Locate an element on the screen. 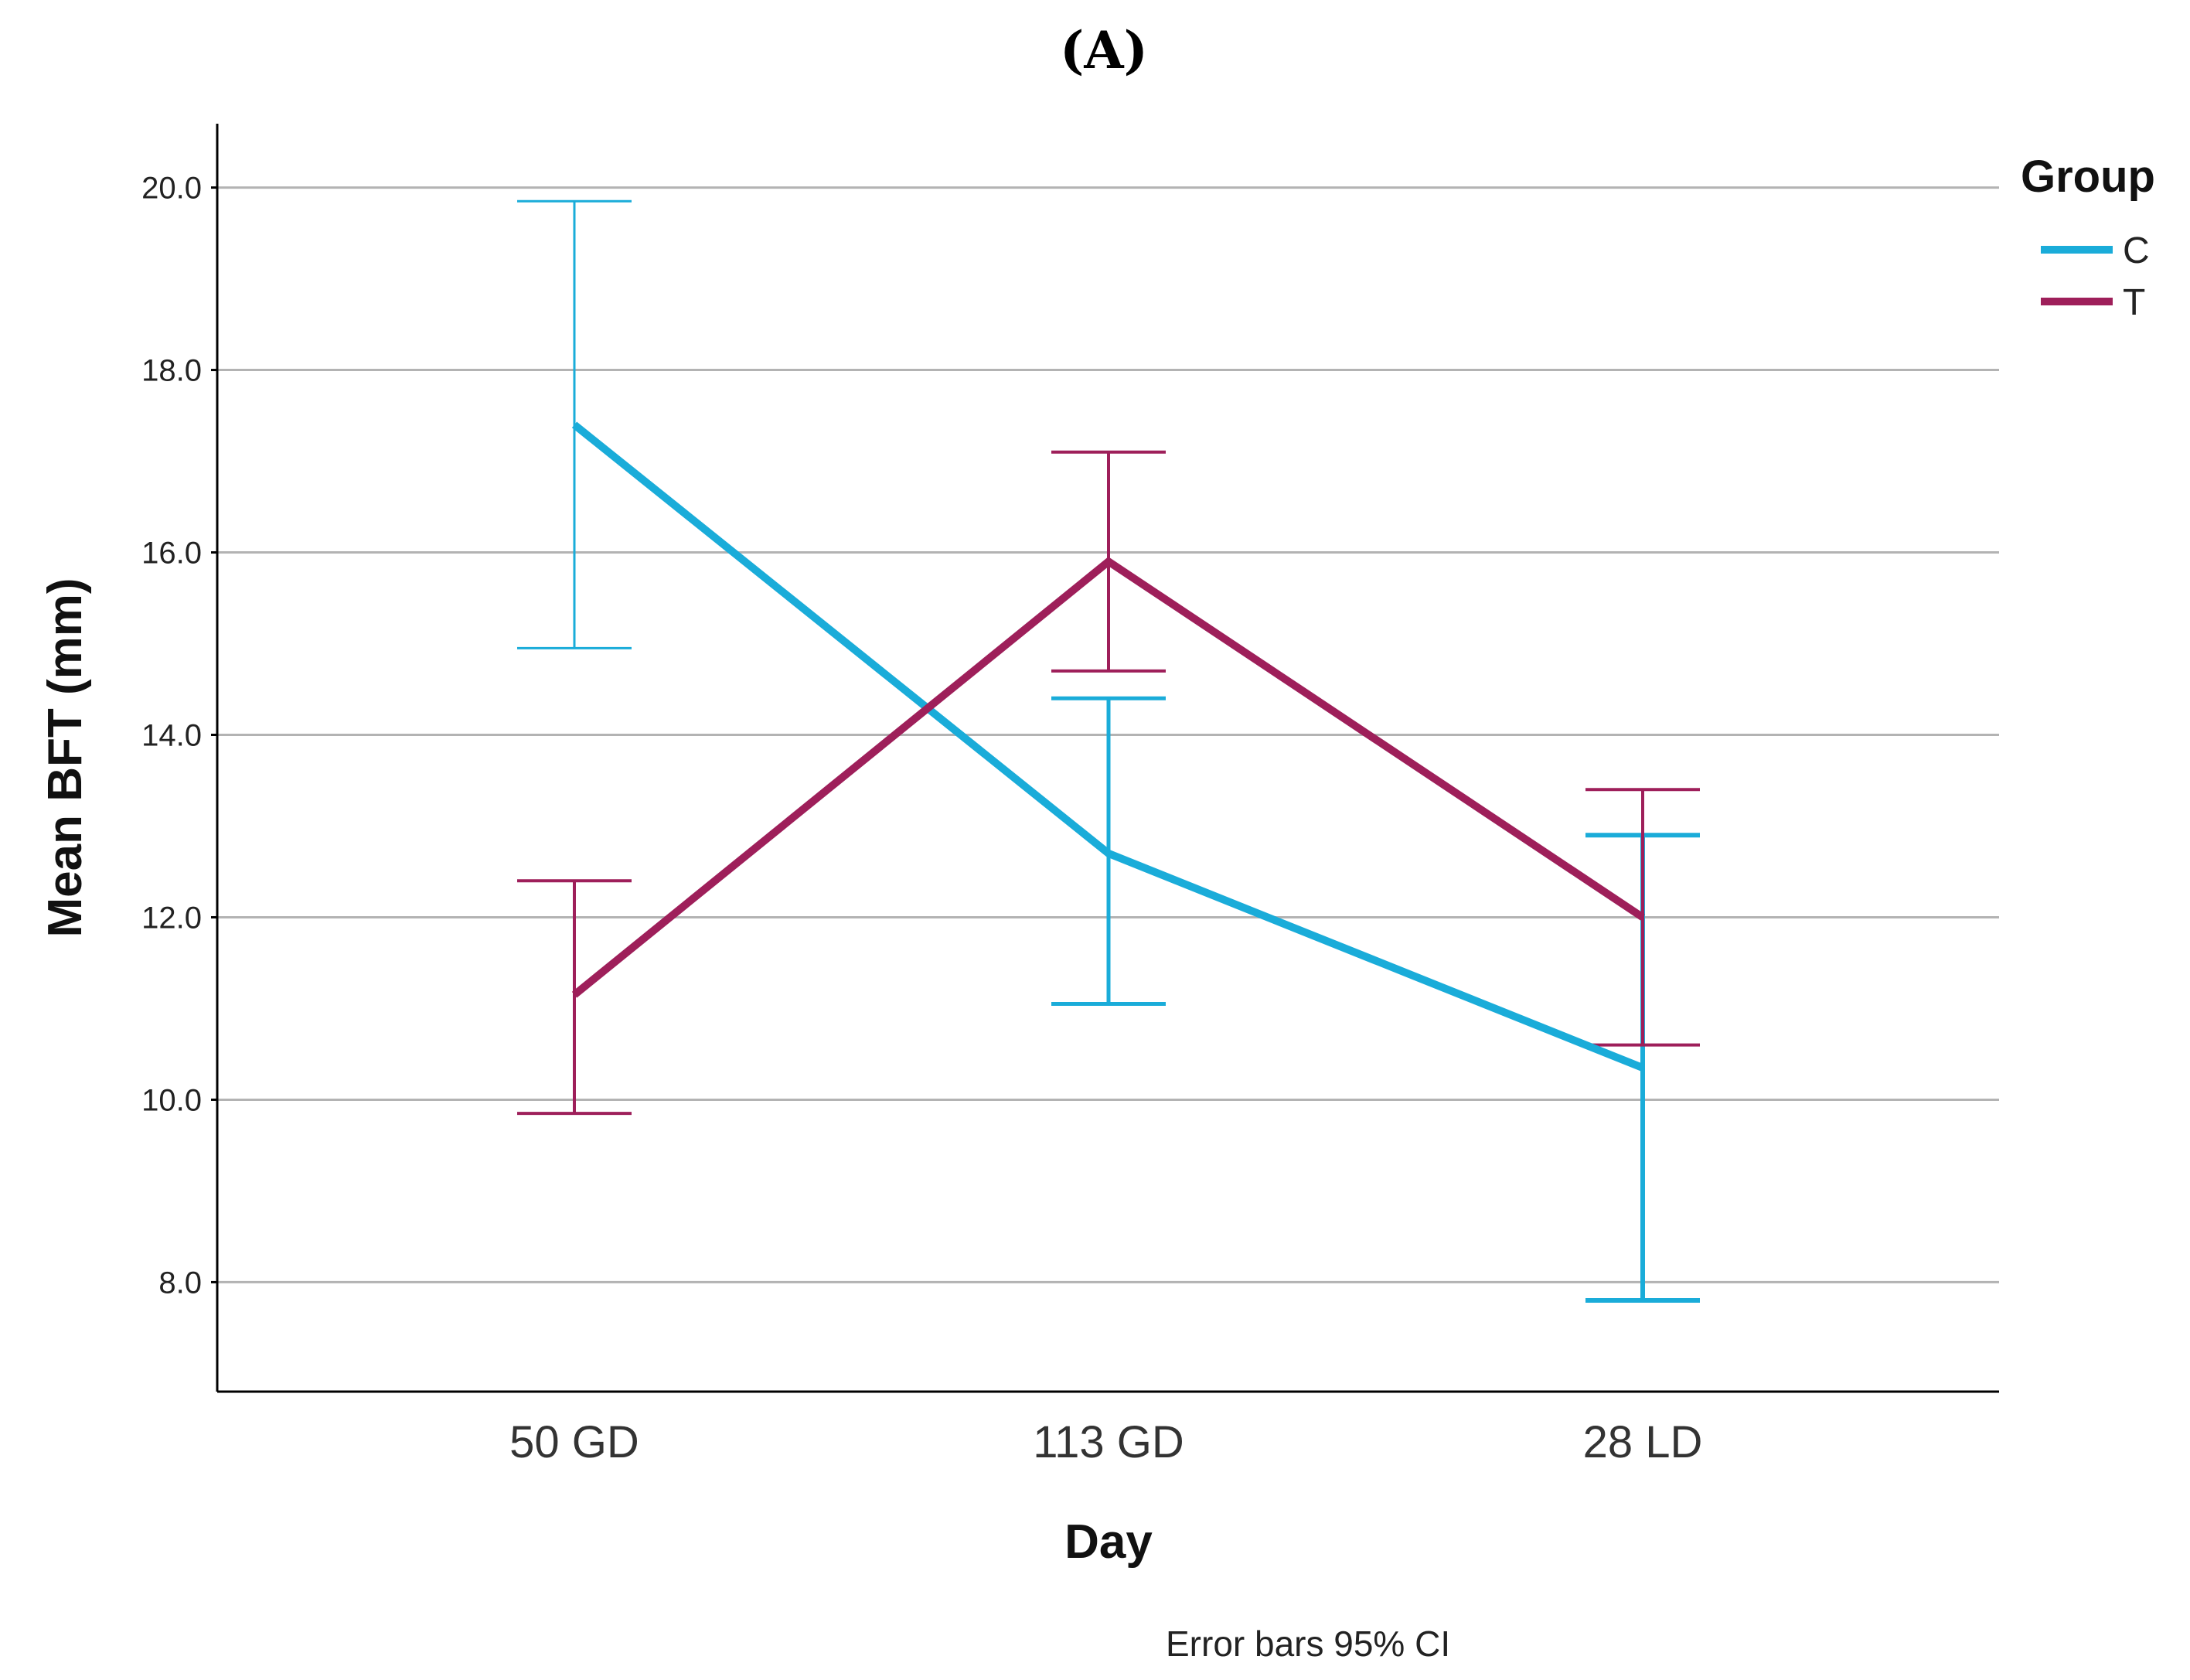 The image size is (2190, 1680). y-tick-label: 12.0 is located at coordinates (171, 918).